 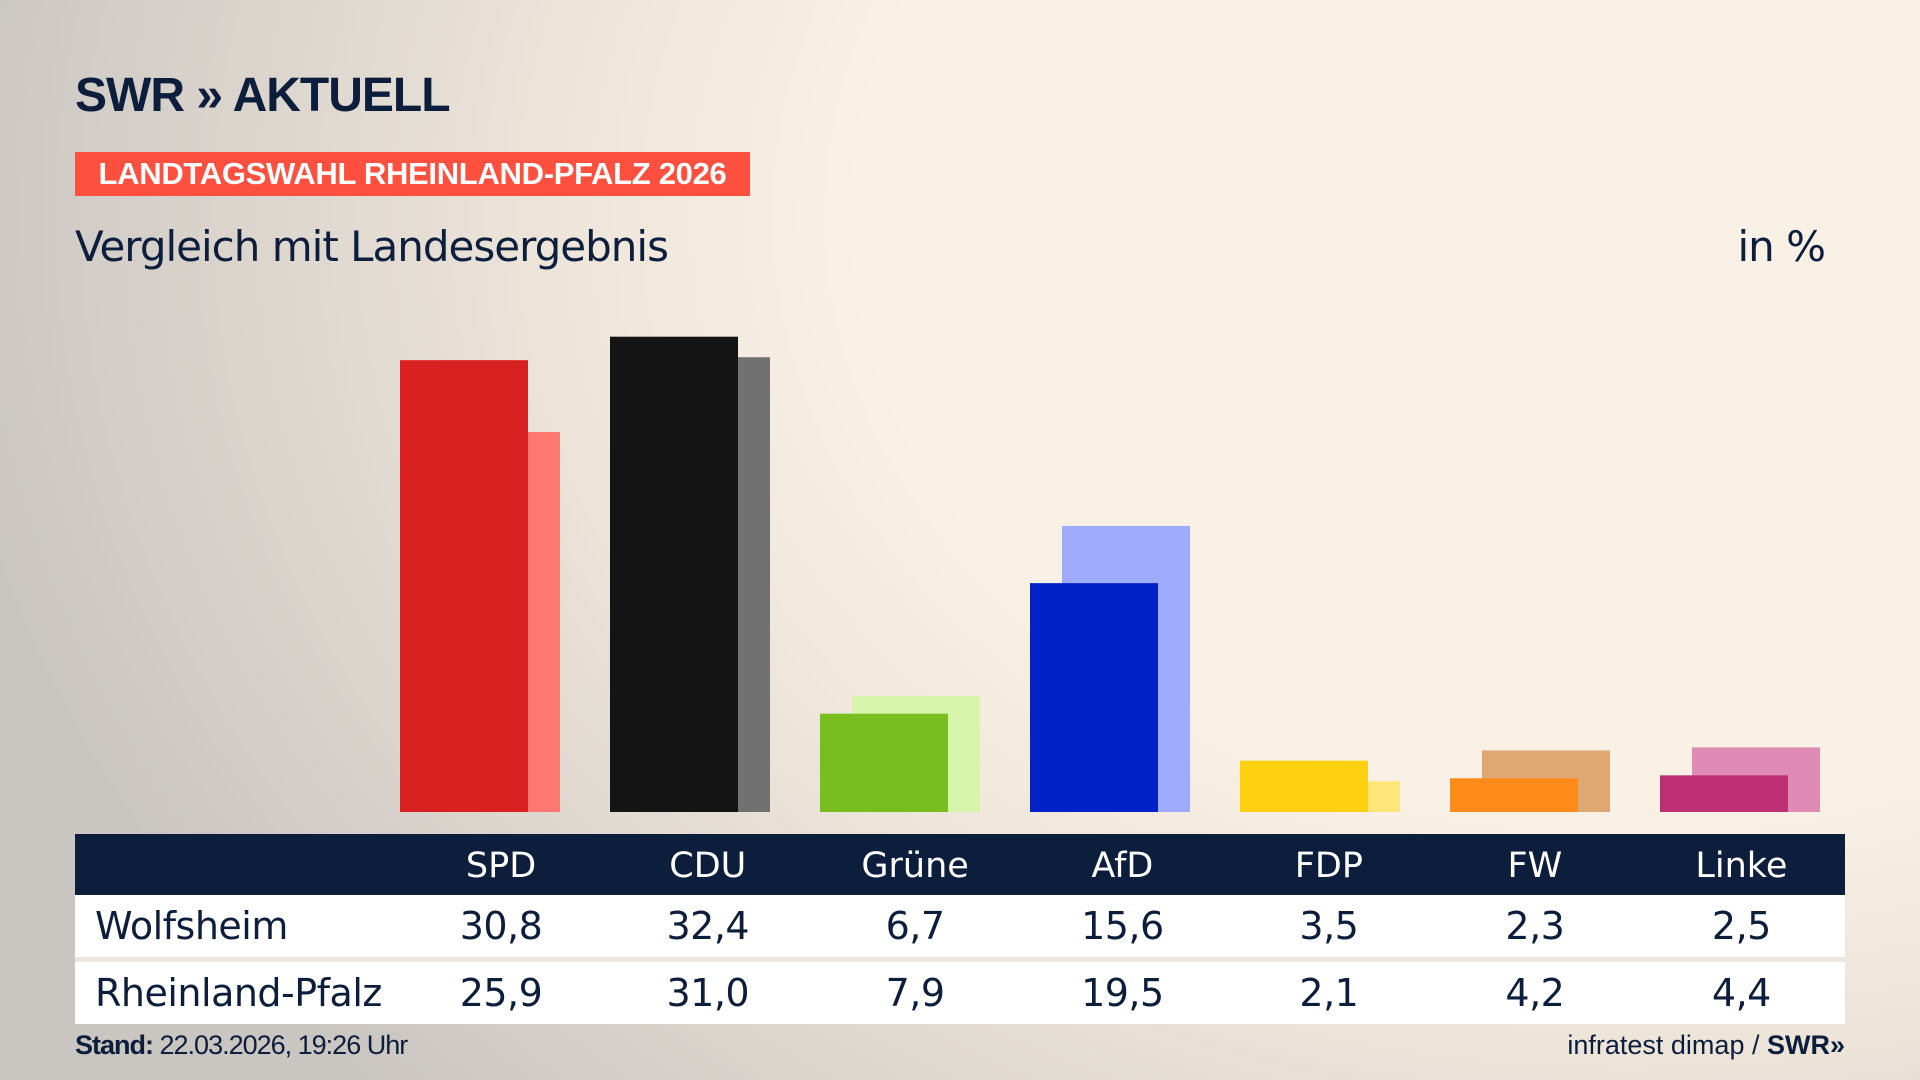 I want to click on table-row: Wolfsheim 30,8 32,4 6,7 15,6 3,5 2,3 2,5, so click(x=960, y=926).